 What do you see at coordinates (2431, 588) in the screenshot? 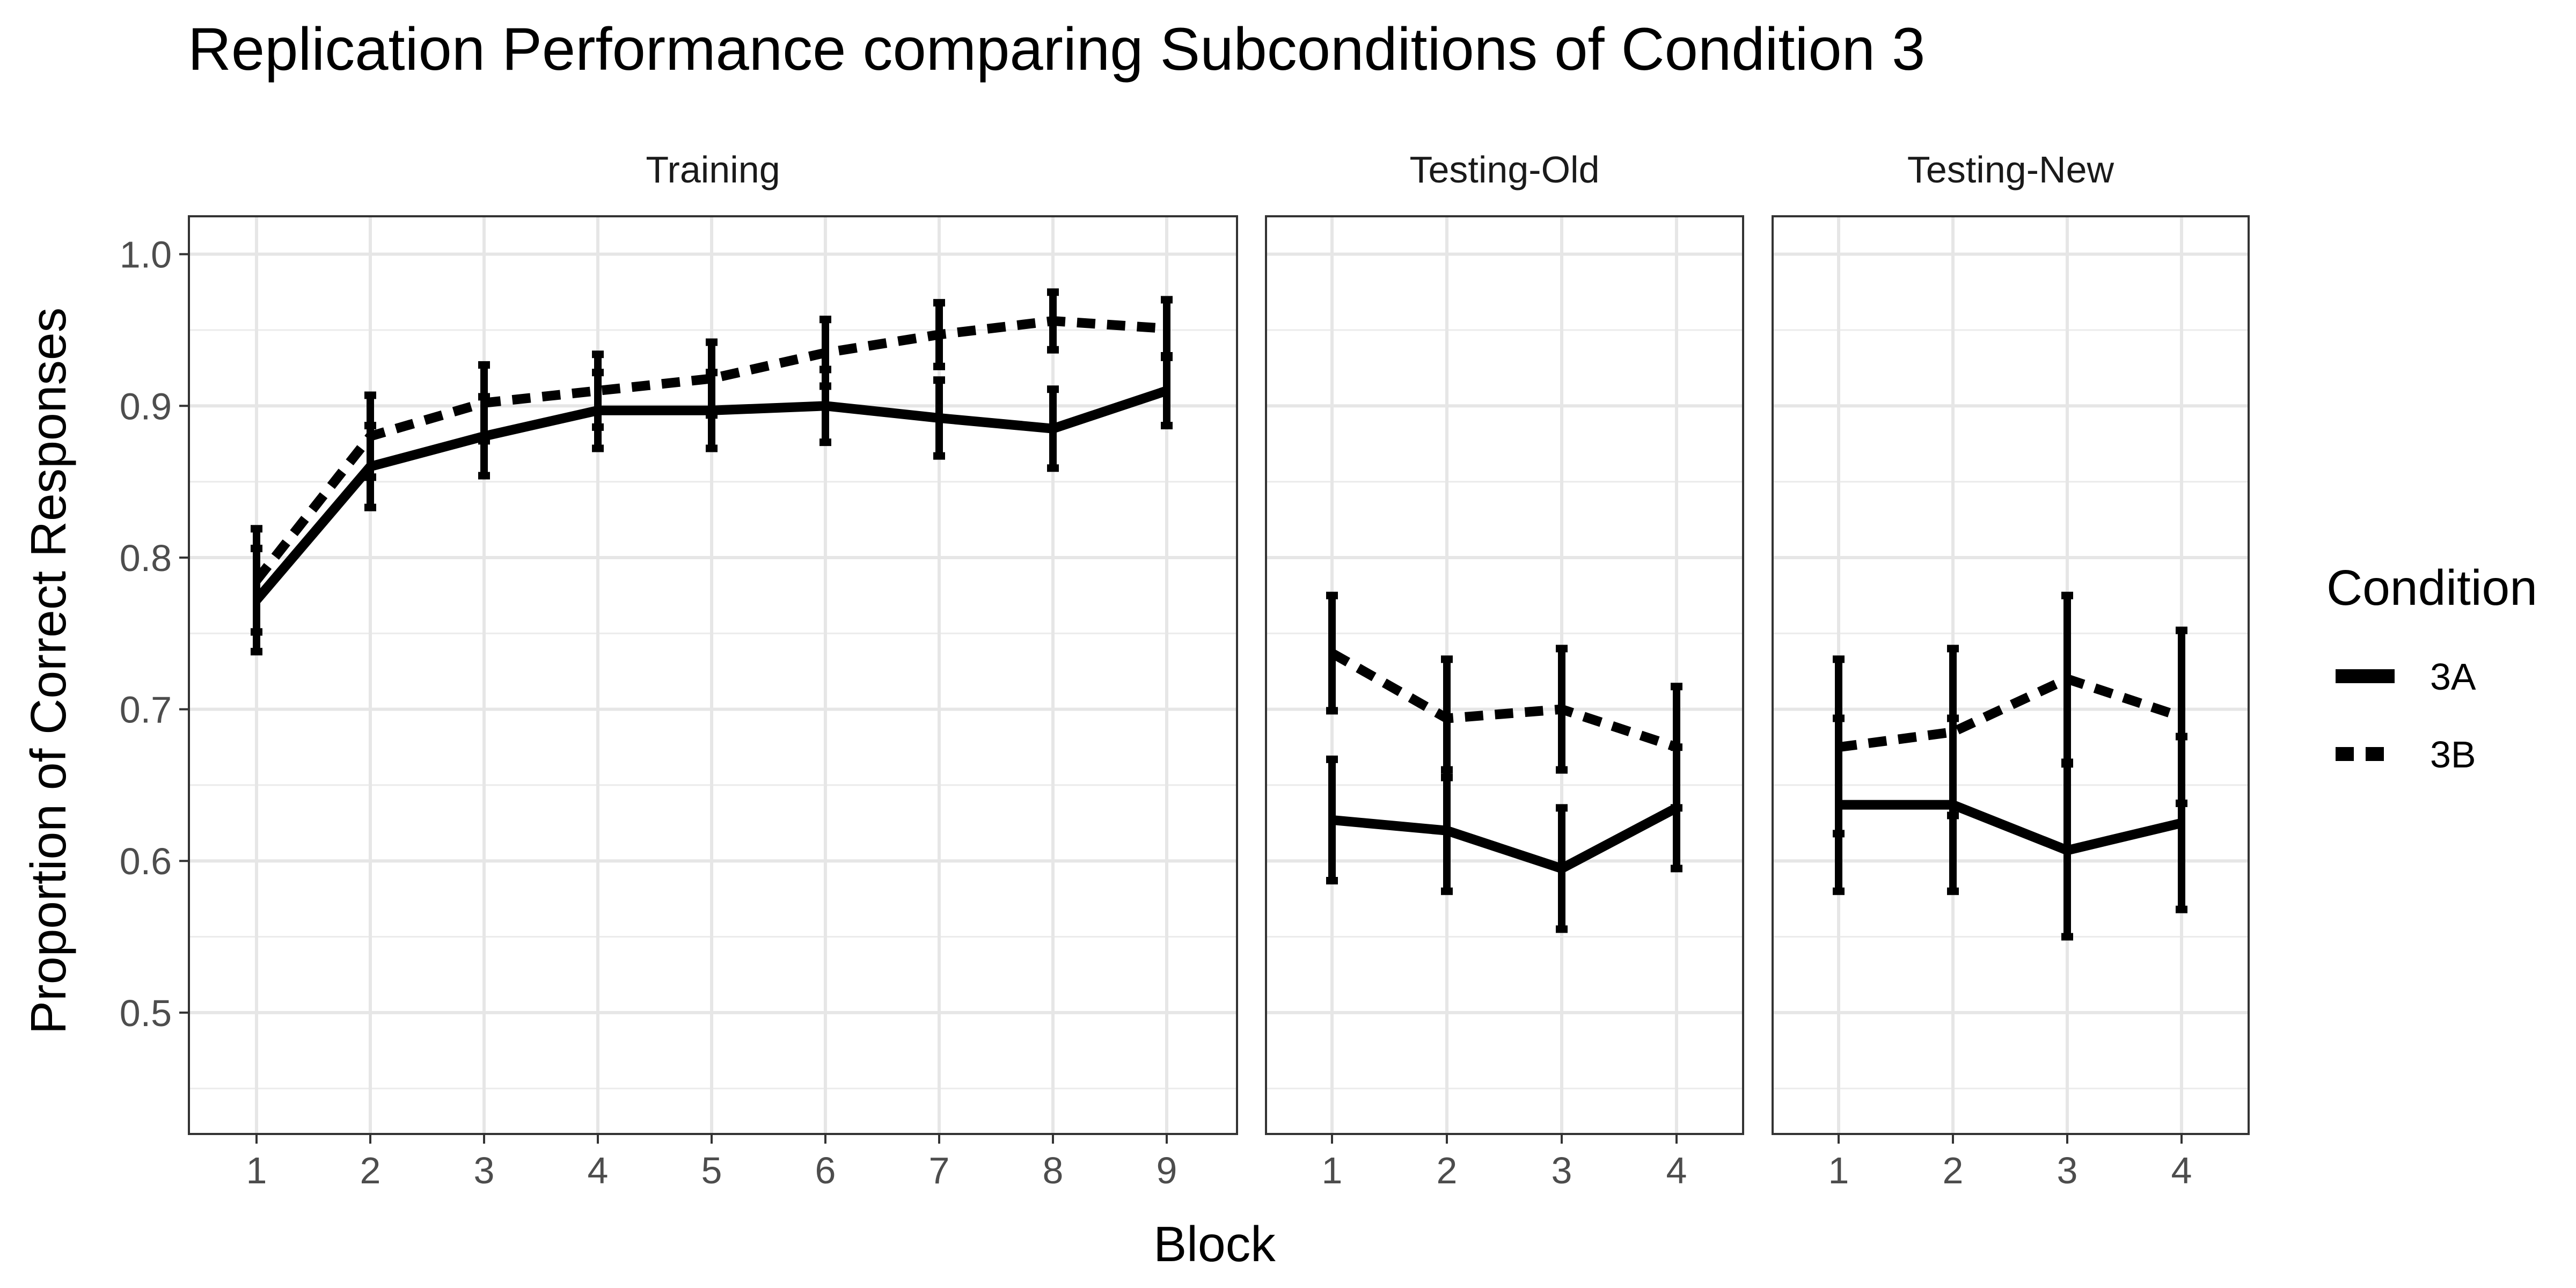
I see `legend-title: Condition` at bounding box center [2431, 588].